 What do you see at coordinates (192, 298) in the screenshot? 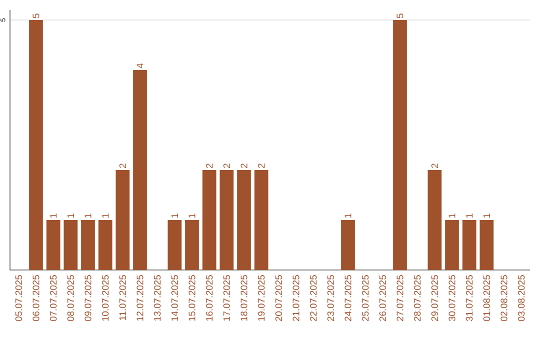
I see `x-tick-label: 15.07.2025` at bounding box center [192, 298].